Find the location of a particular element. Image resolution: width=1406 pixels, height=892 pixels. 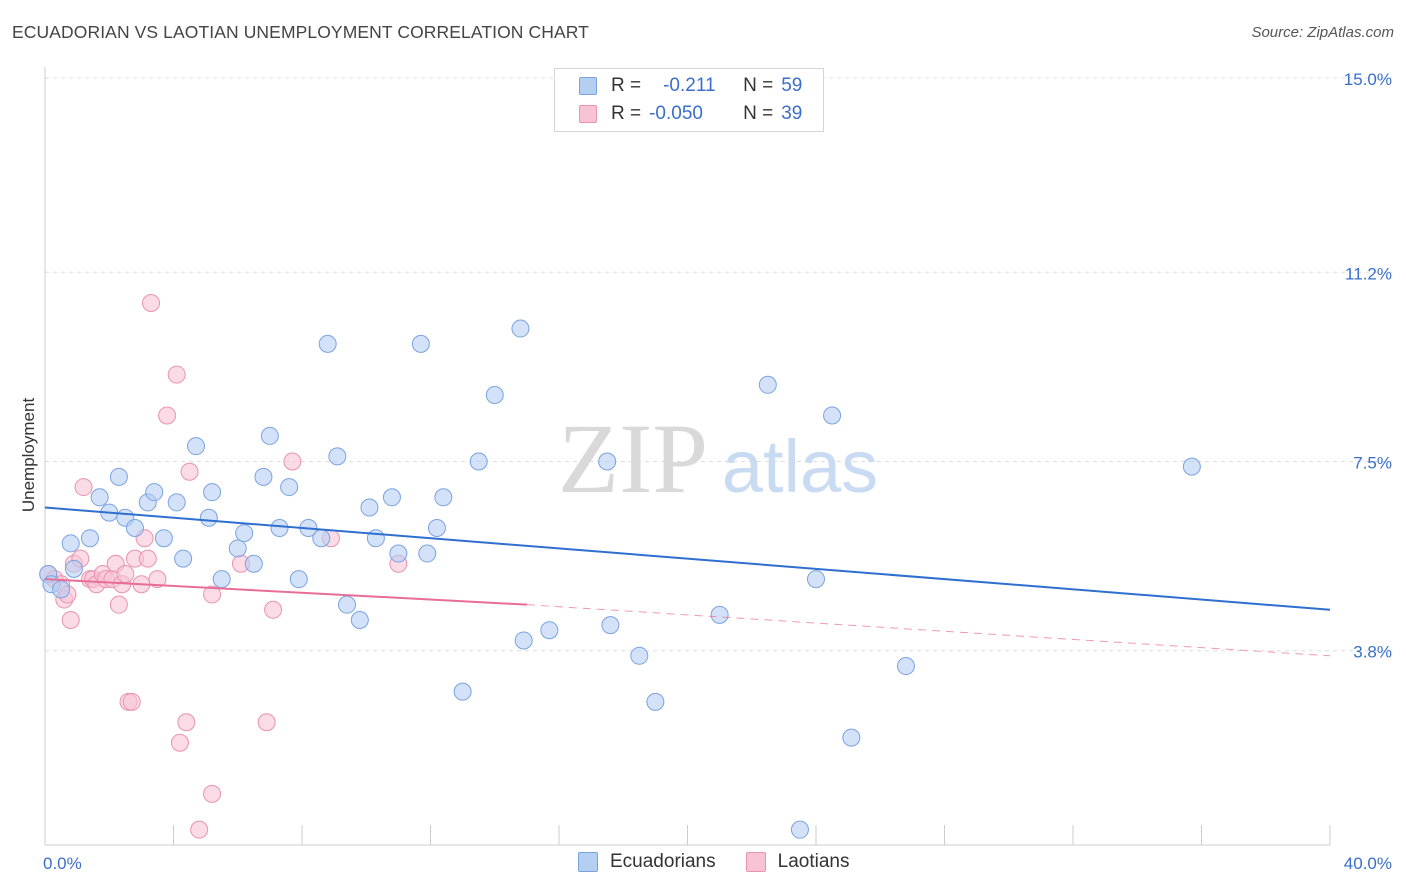

legend-r-value: -0.050 is located at coordinates (676, 113).